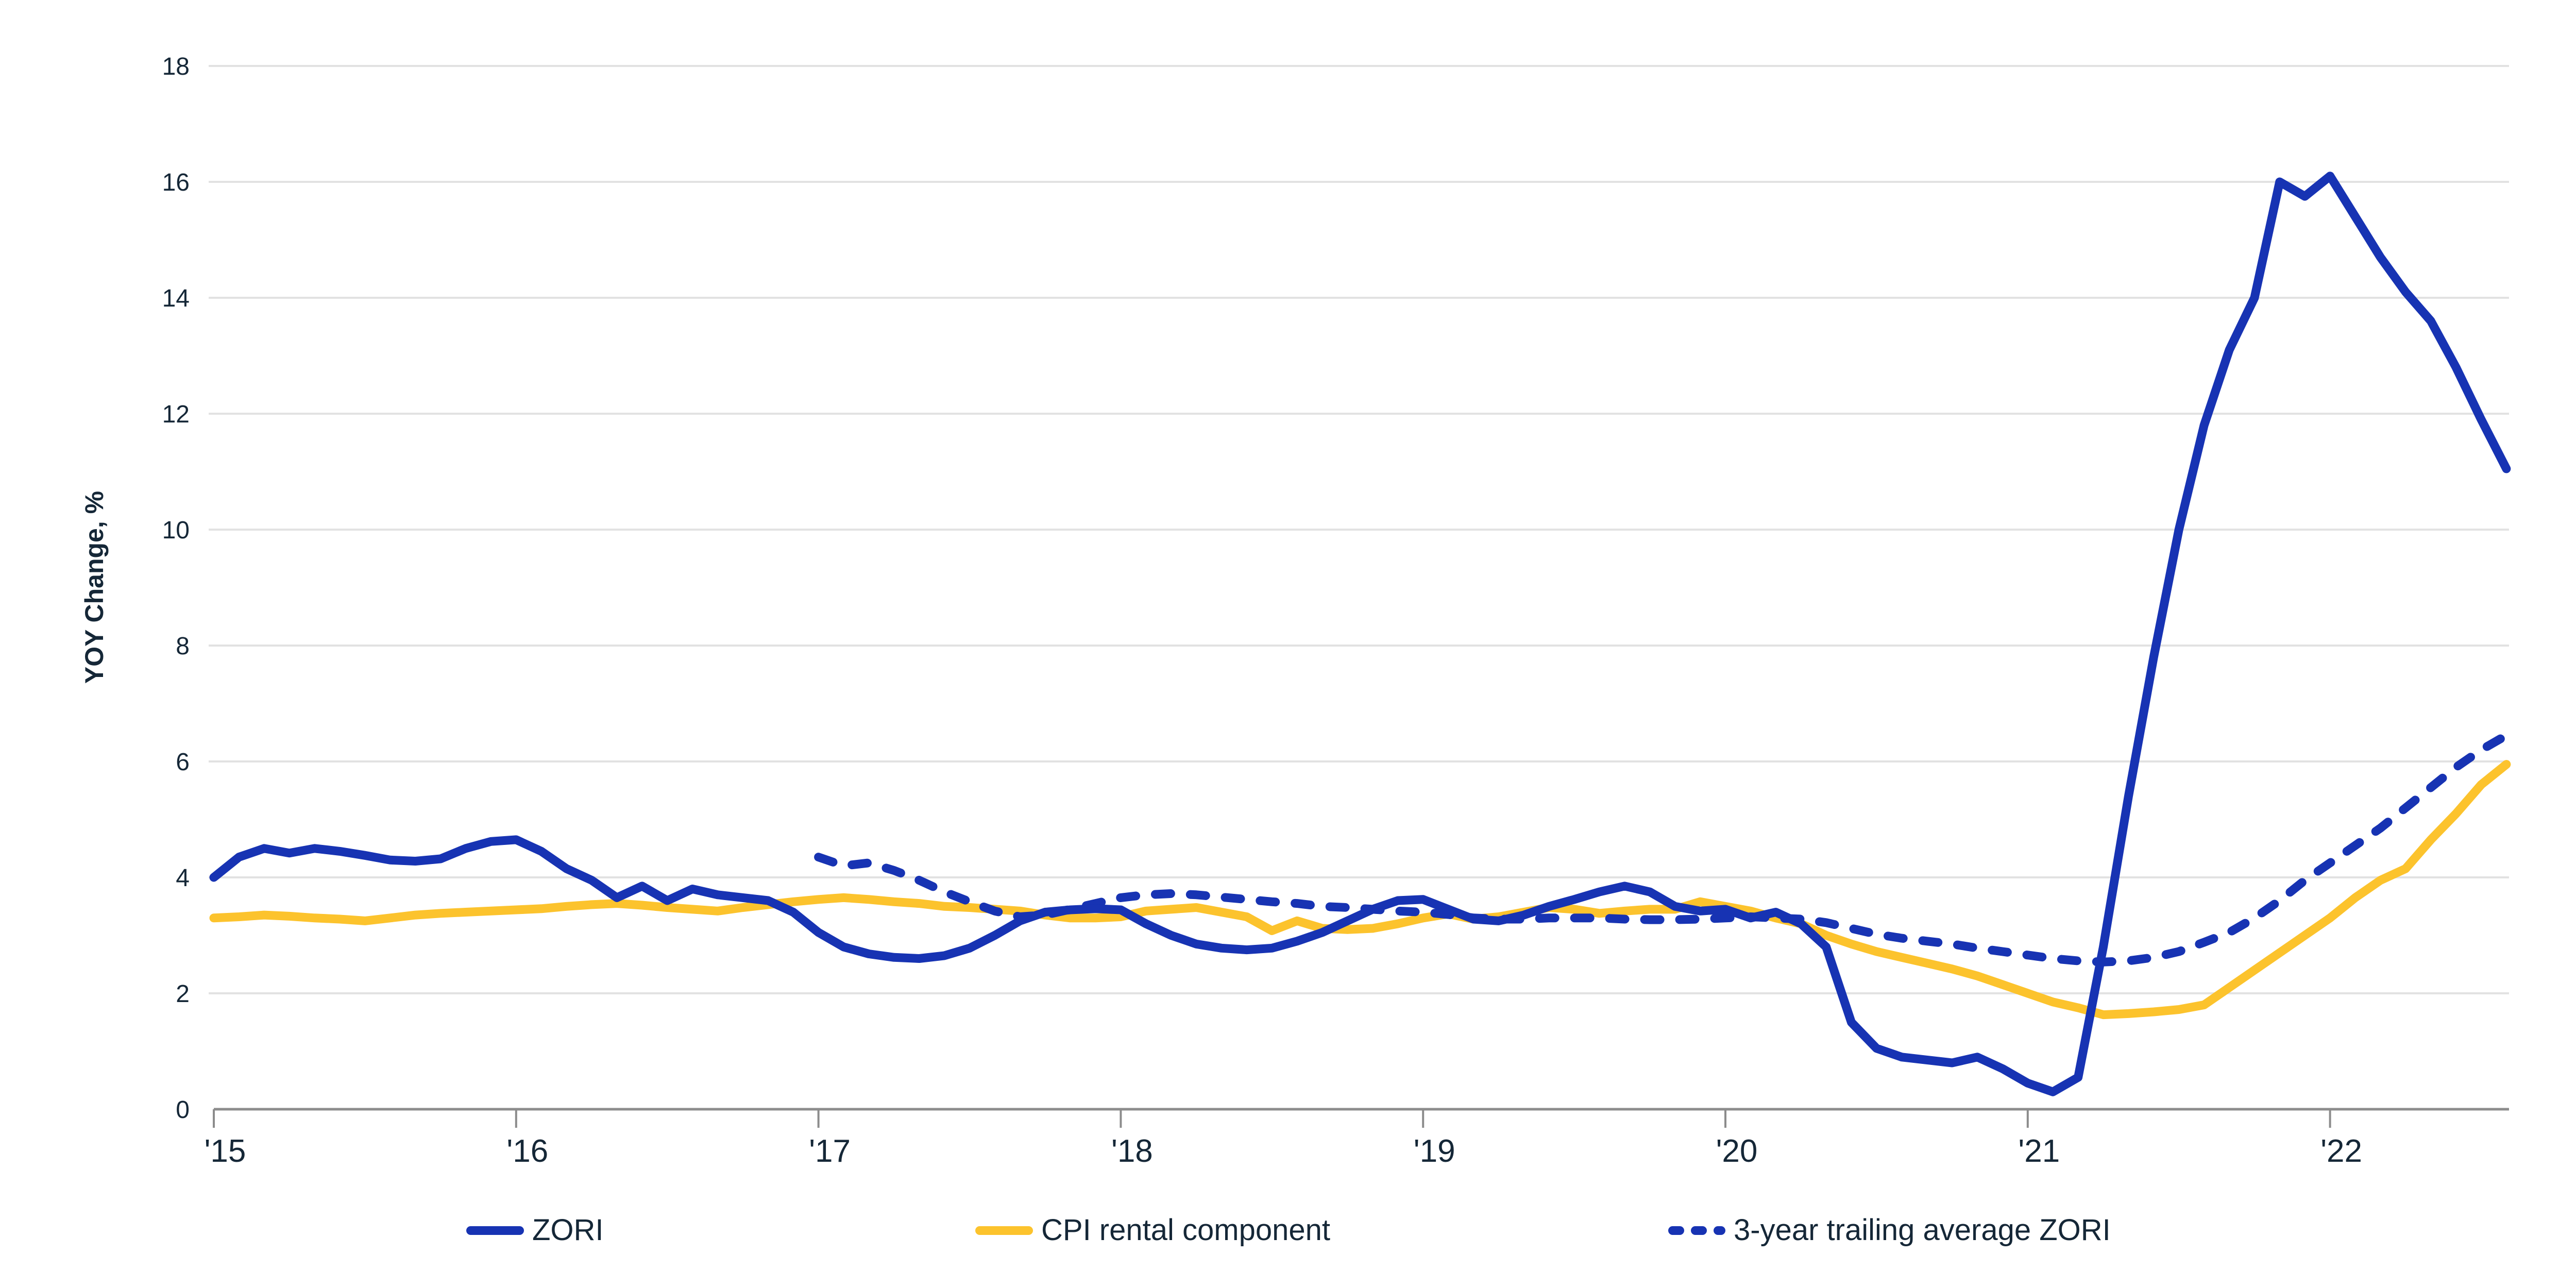 The width and height of the screenshot is (2576, 1288). What do you see at coordinates (225, 1151) in the screenshot?
I see `x-tick-label-'15: '15` at bounding box center [225, 1151].